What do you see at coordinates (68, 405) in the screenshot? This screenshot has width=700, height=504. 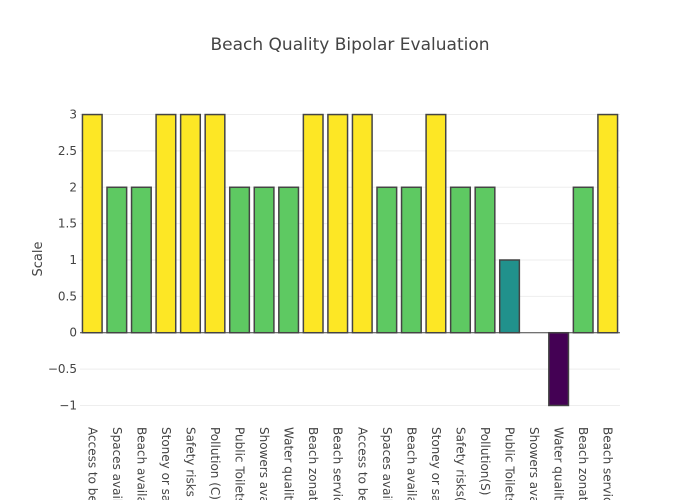 I see `y-tick-label: −1` at bounding box center [68, 405].